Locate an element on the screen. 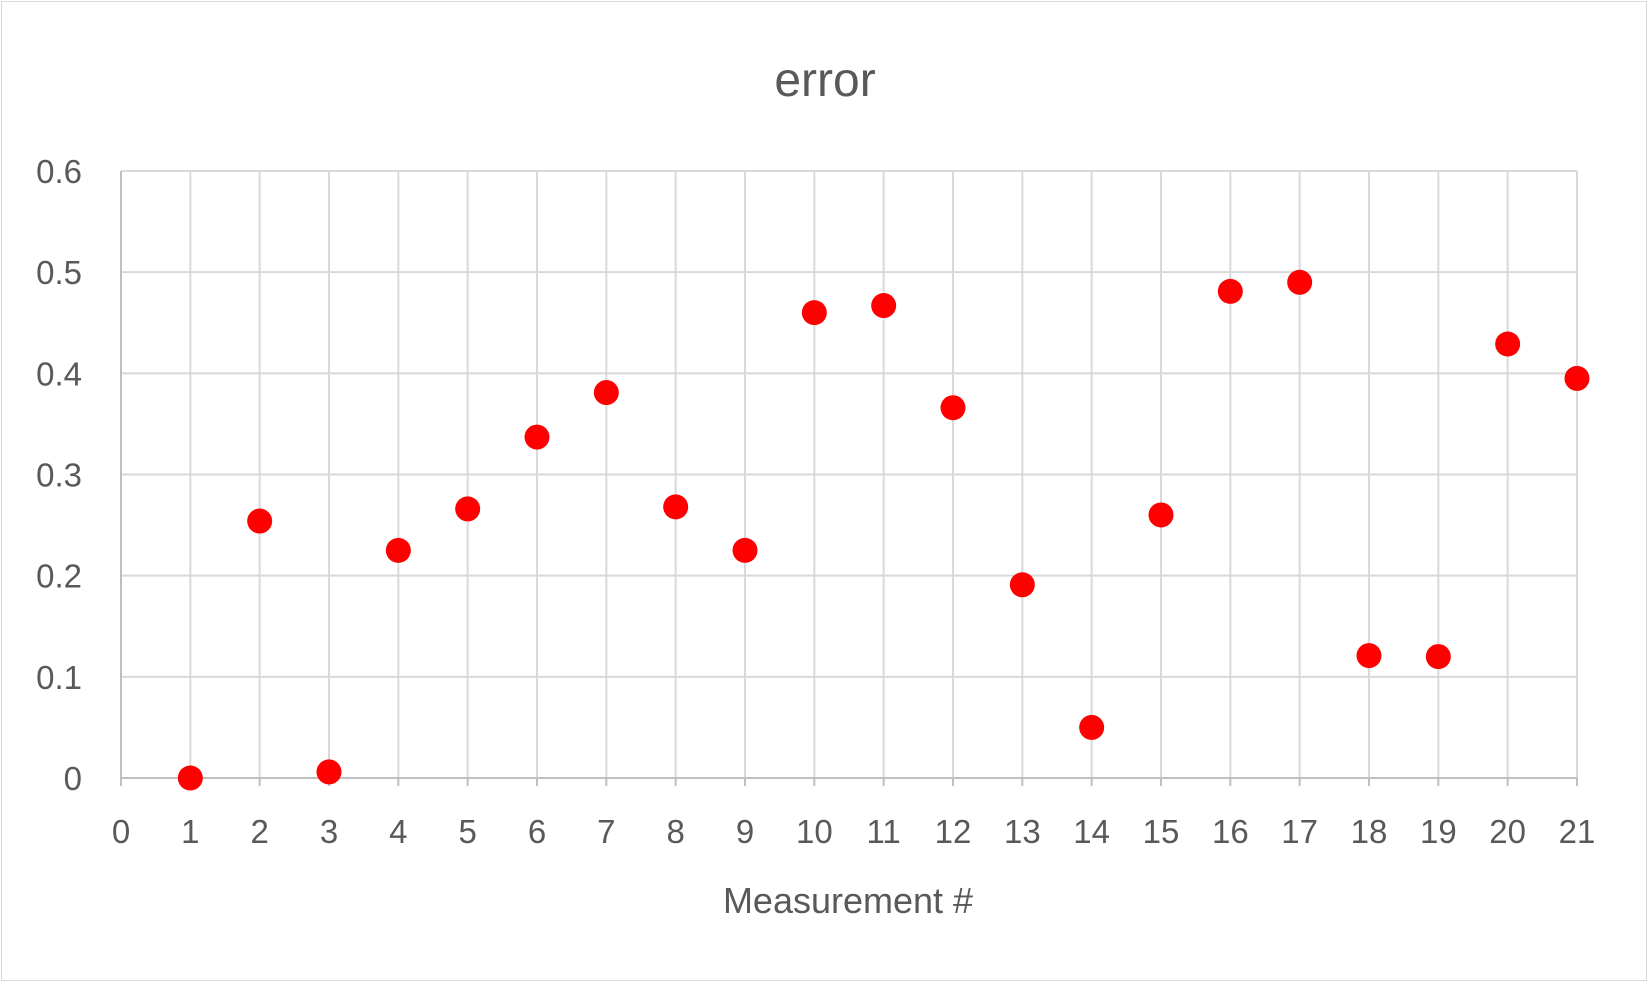 The image size is (1650, 984). y-tick-label-2: 0.2 is located at coordinates (59, 576).